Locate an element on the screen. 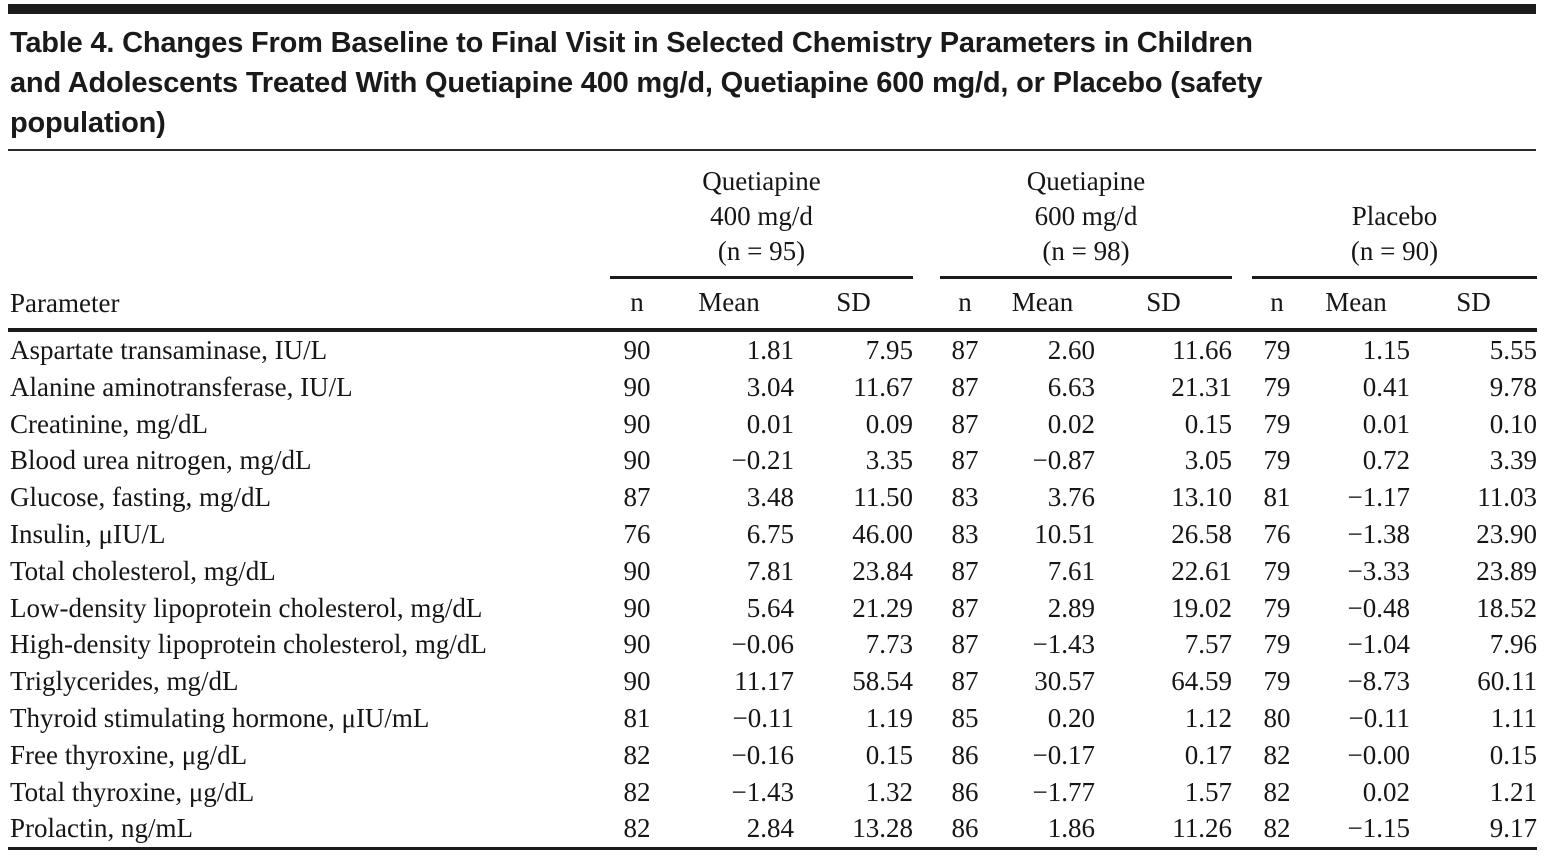 The width and height of the screenshot is (1544, 856). value-cell: 11.17 is located at coordinates (764, 681).